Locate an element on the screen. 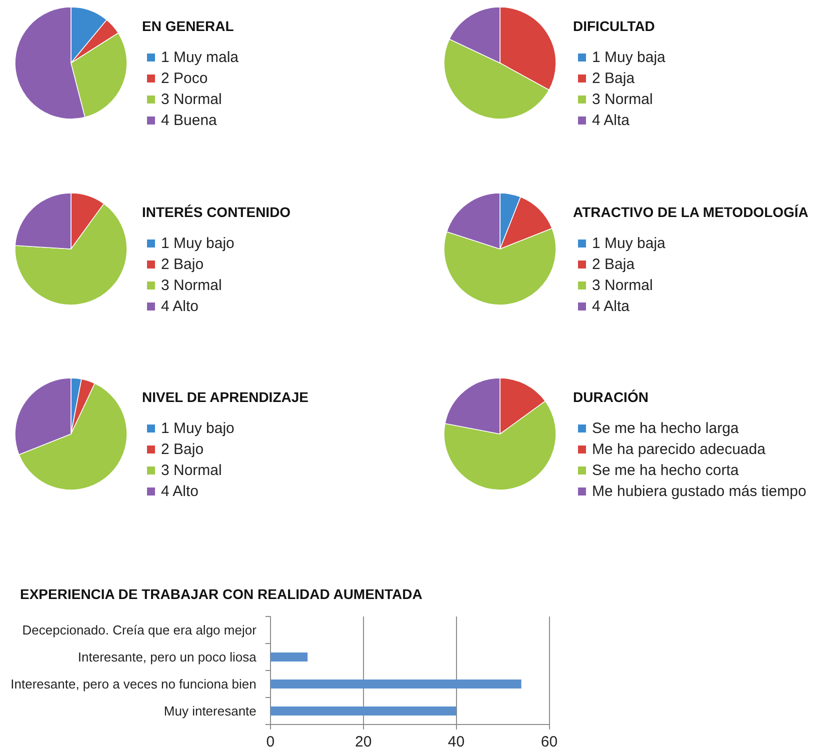 The width and height of the screenshot is (821, 753). y-tick-label: Interesante, pero a veces no funciona bien is located at coordinates (133, 683).